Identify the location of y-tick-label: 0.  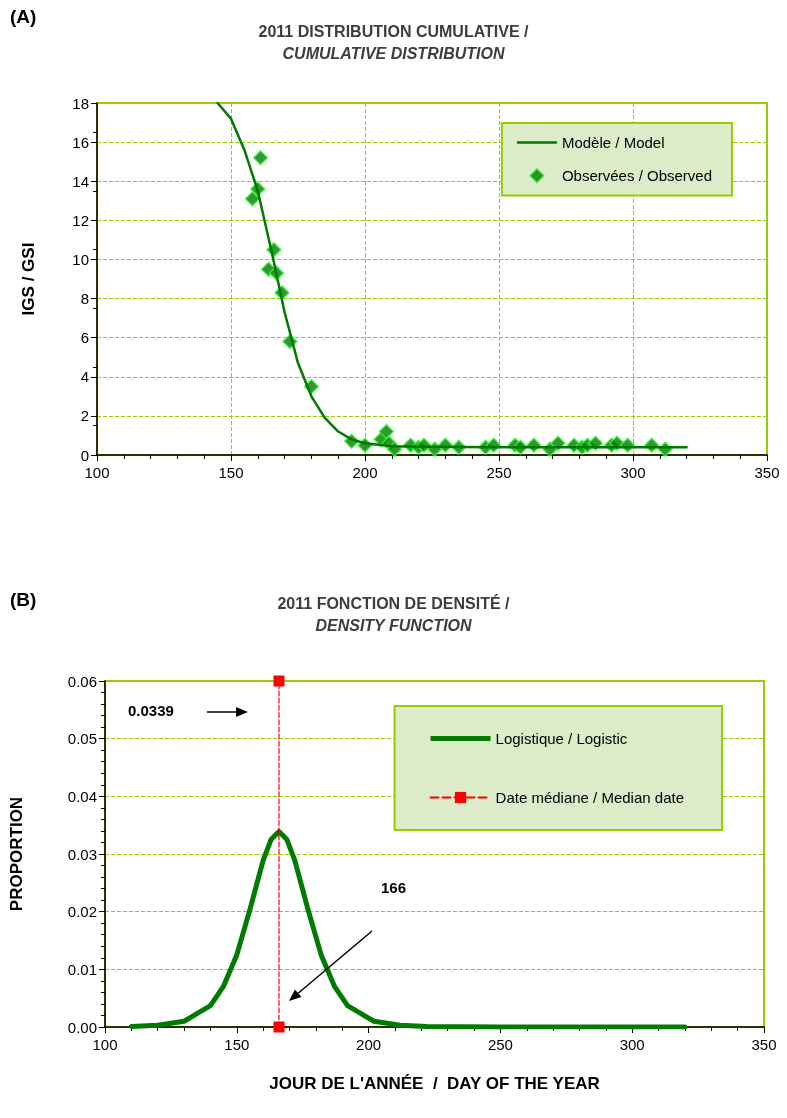
(84, 455).